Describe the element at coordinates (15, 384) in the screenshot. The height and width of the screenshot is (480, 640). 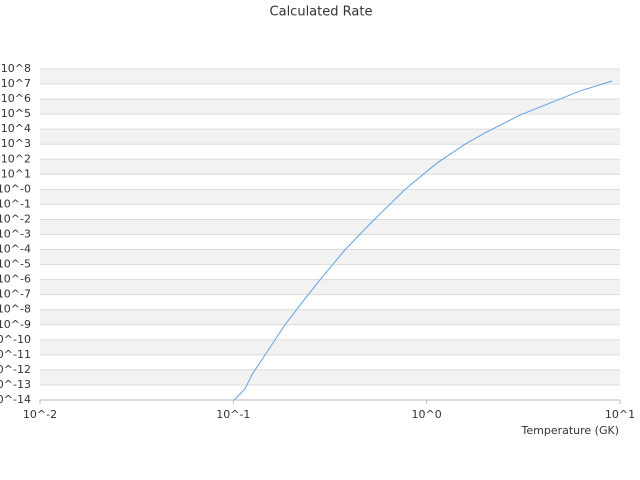
I see `y-tick-label: 10^-13` at that location.